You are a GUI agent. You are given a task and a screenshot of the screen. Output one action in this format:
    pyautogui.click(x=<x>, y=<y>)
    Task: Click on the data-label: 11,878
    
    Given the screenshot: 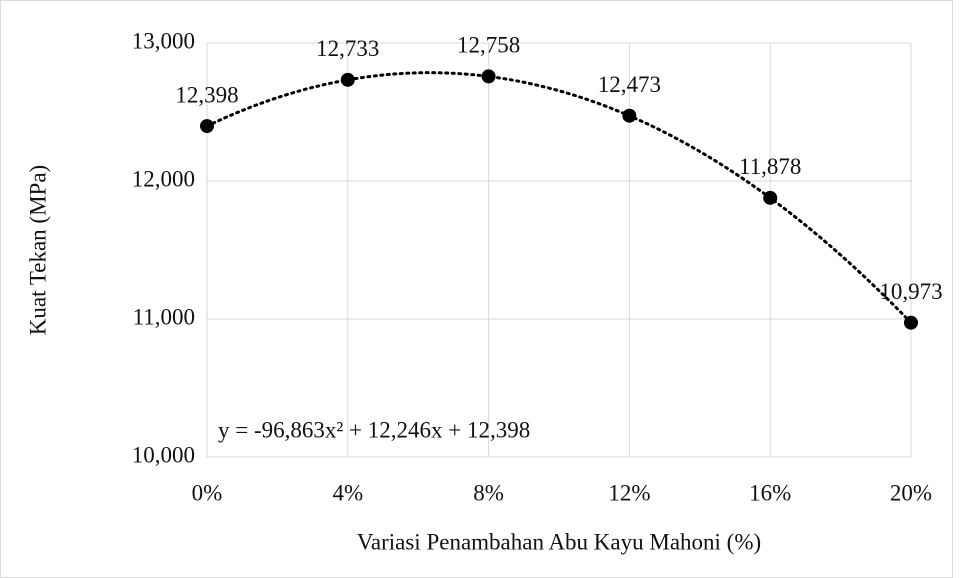 What is the action you would take?
    pyautogui.click(x=770, y=166)
    